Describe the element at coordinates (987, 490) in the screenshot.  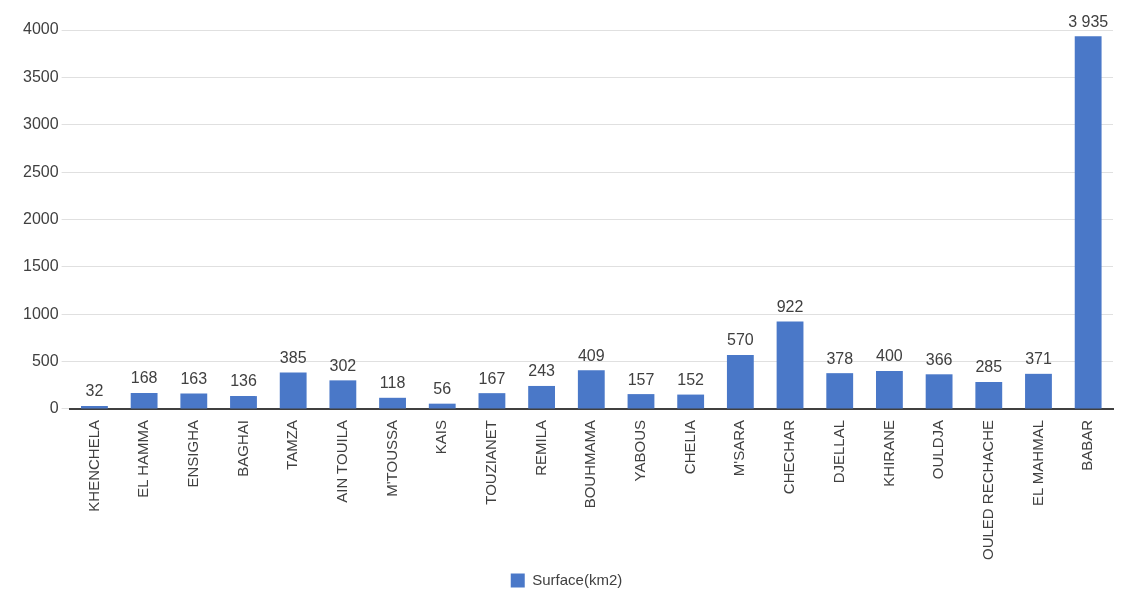
I see `x-tick-label: OULED RECHACHE` at that location.